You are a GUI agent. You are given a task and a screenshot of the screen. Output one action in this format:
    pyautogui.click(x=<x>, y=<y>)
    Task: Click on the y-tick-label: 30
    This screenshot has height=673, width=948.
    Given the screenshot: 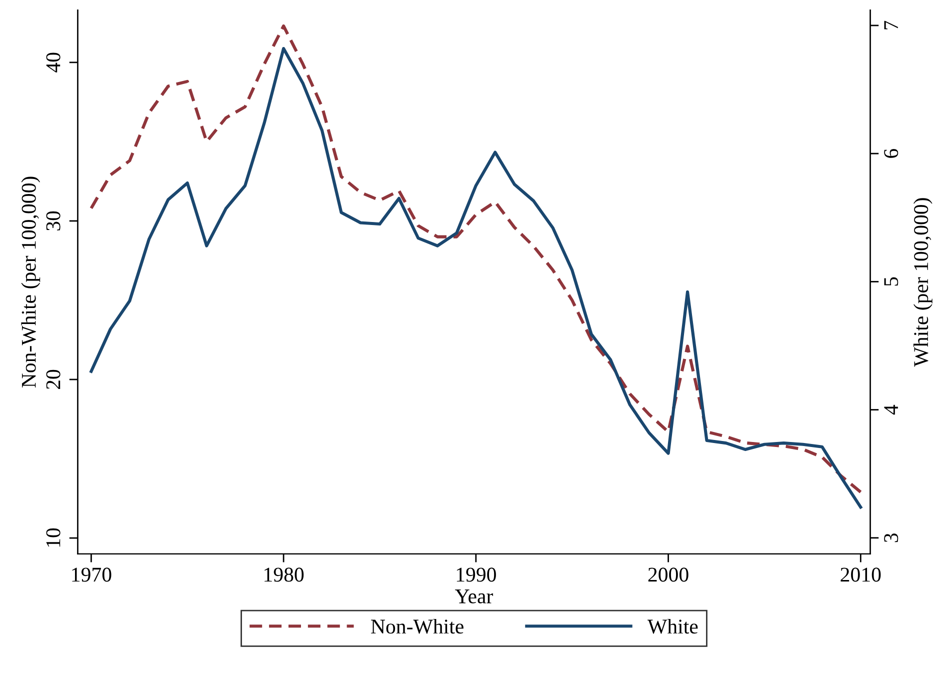 What is the action you would take?
    pyautogui.click(x=53, y=220)
    